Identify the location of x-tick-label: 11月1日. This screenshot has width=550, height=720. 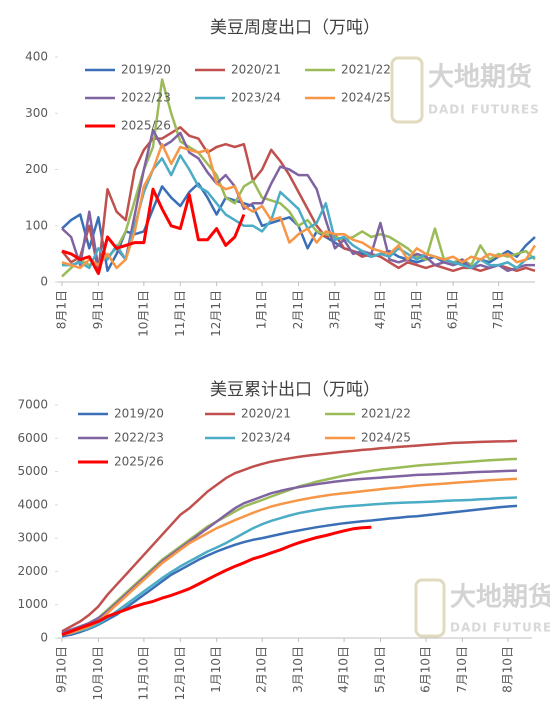
(180, 313).